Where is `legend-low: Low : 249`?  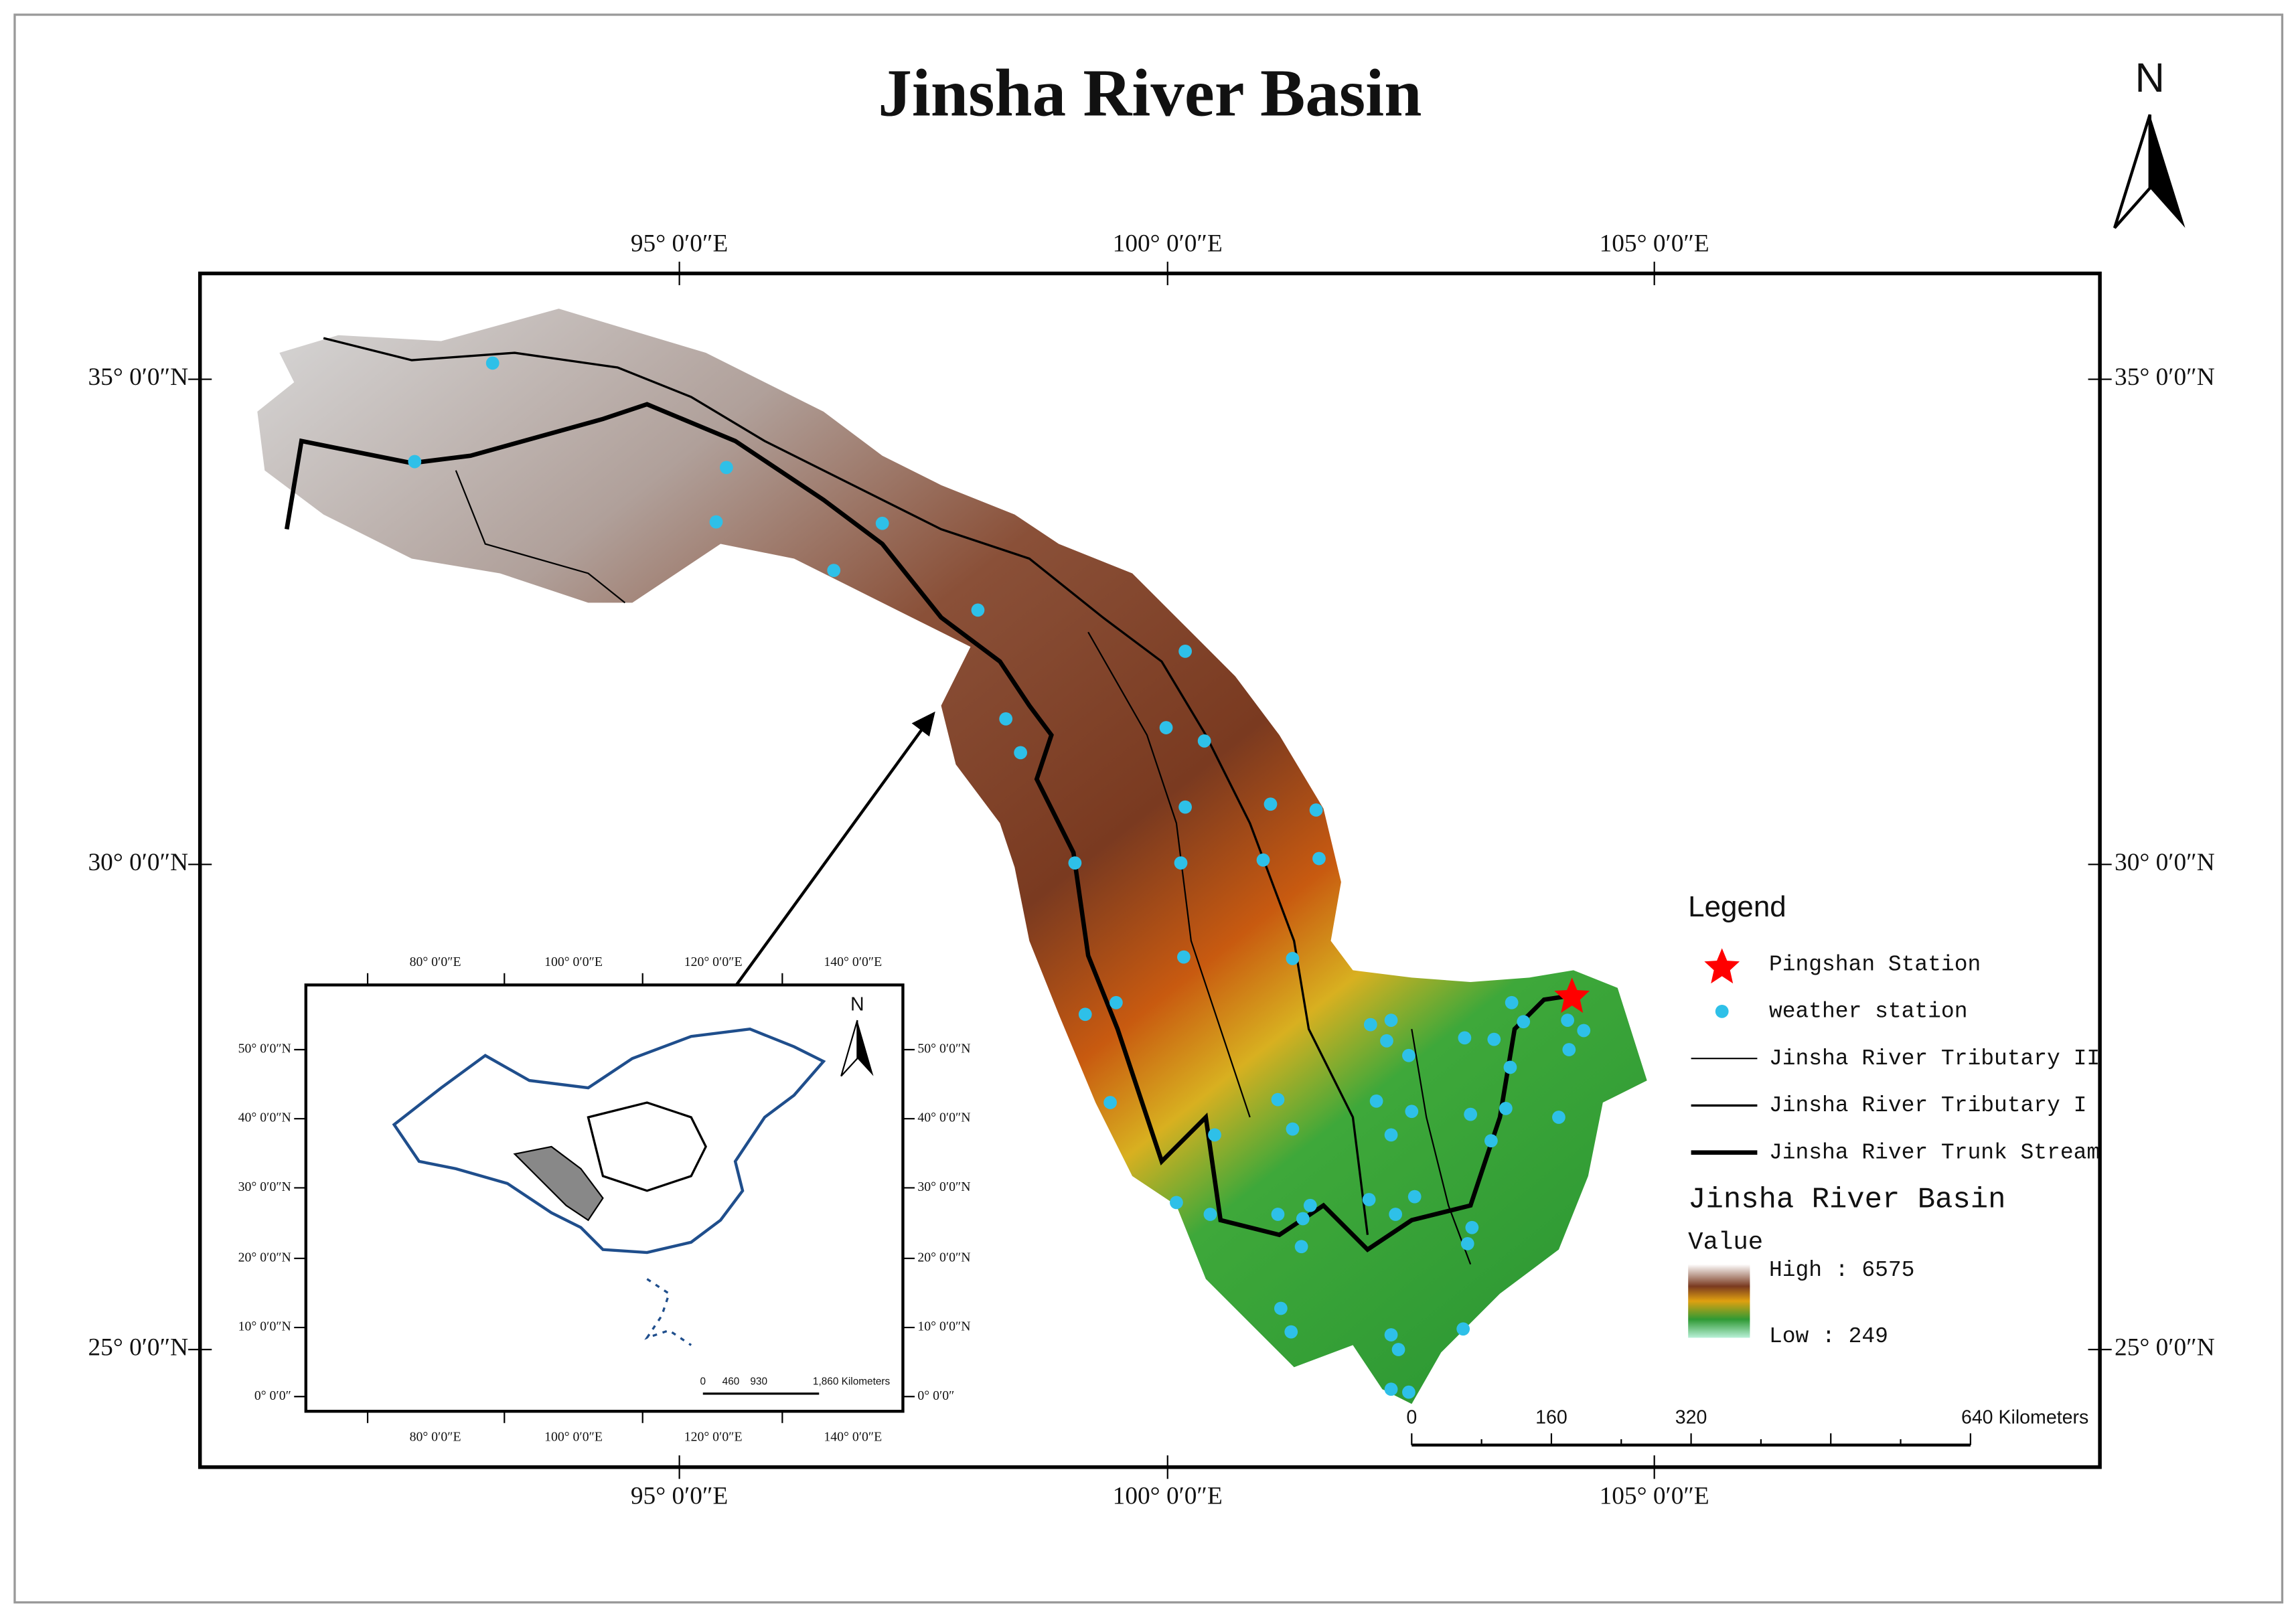 legend-low: Low : 249 is located at coordinates (1828, 1337).